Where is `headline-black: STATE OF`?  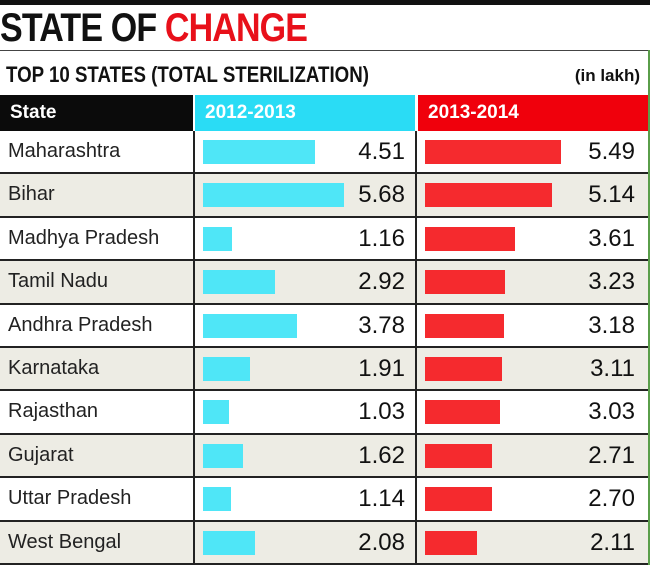
headline-black: STATE OF is located at coordinates (82, 28).